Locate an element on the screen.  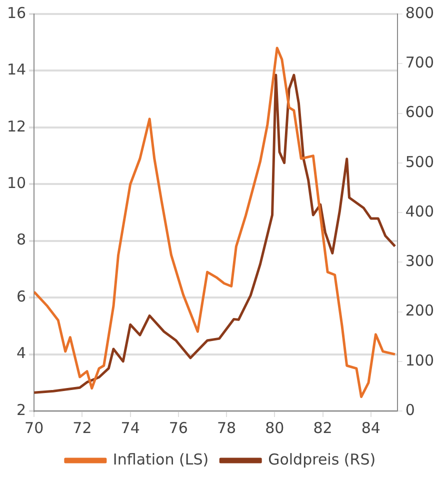
x-tick-label: 78 is located at coordinates (226, 427).